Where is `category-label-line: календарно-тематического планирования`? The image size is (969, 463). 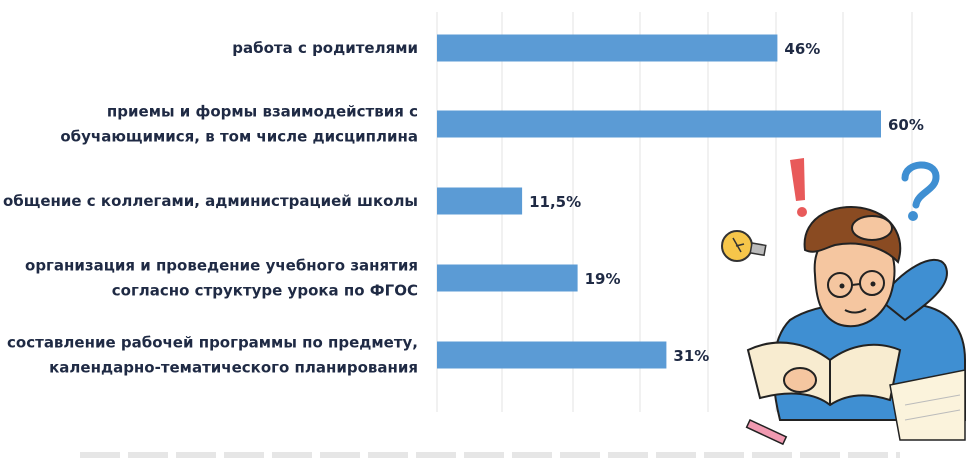 category-label-line: календарно-тематического планирования is located at coordinates (233, 368).